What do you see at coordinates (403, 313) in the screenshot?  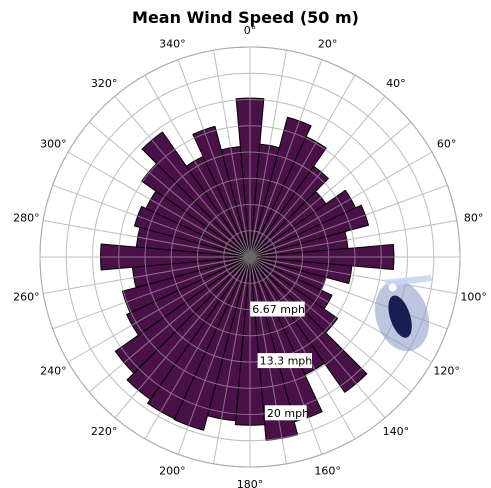 I see `compass-needle-icon` at bounding box center [403, 313].